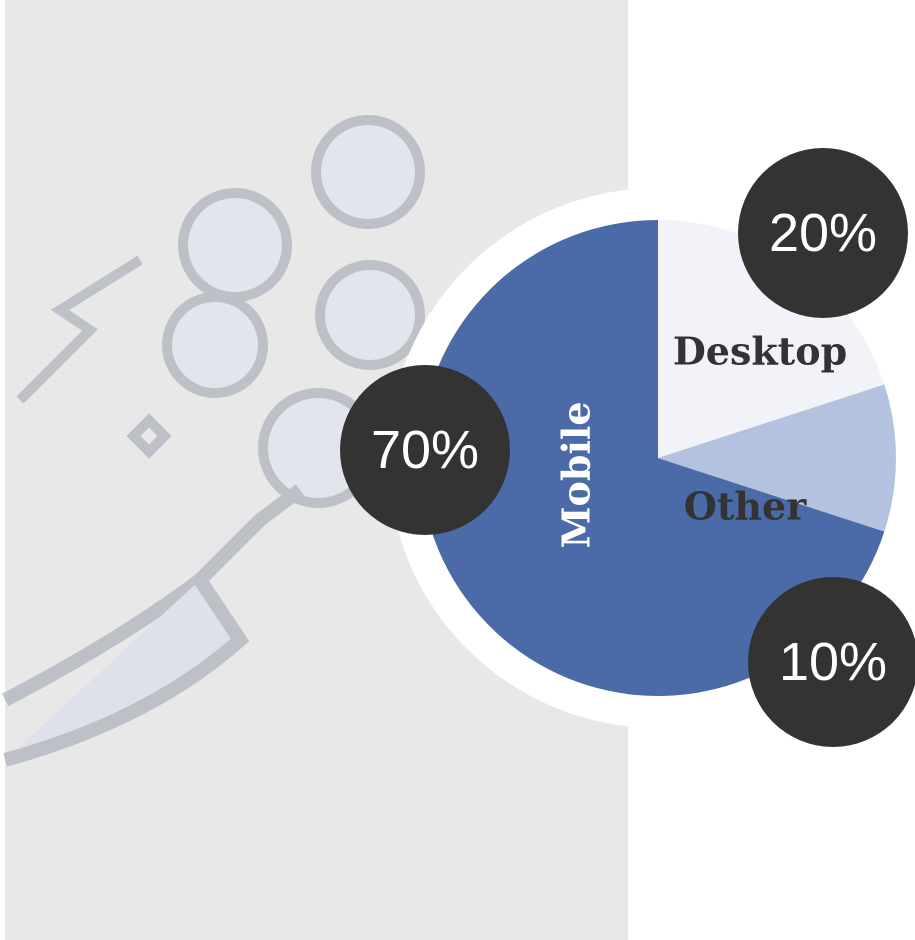  Describe the element at coordinates (126, 671) in the screenshot. I see `plug` at that location.